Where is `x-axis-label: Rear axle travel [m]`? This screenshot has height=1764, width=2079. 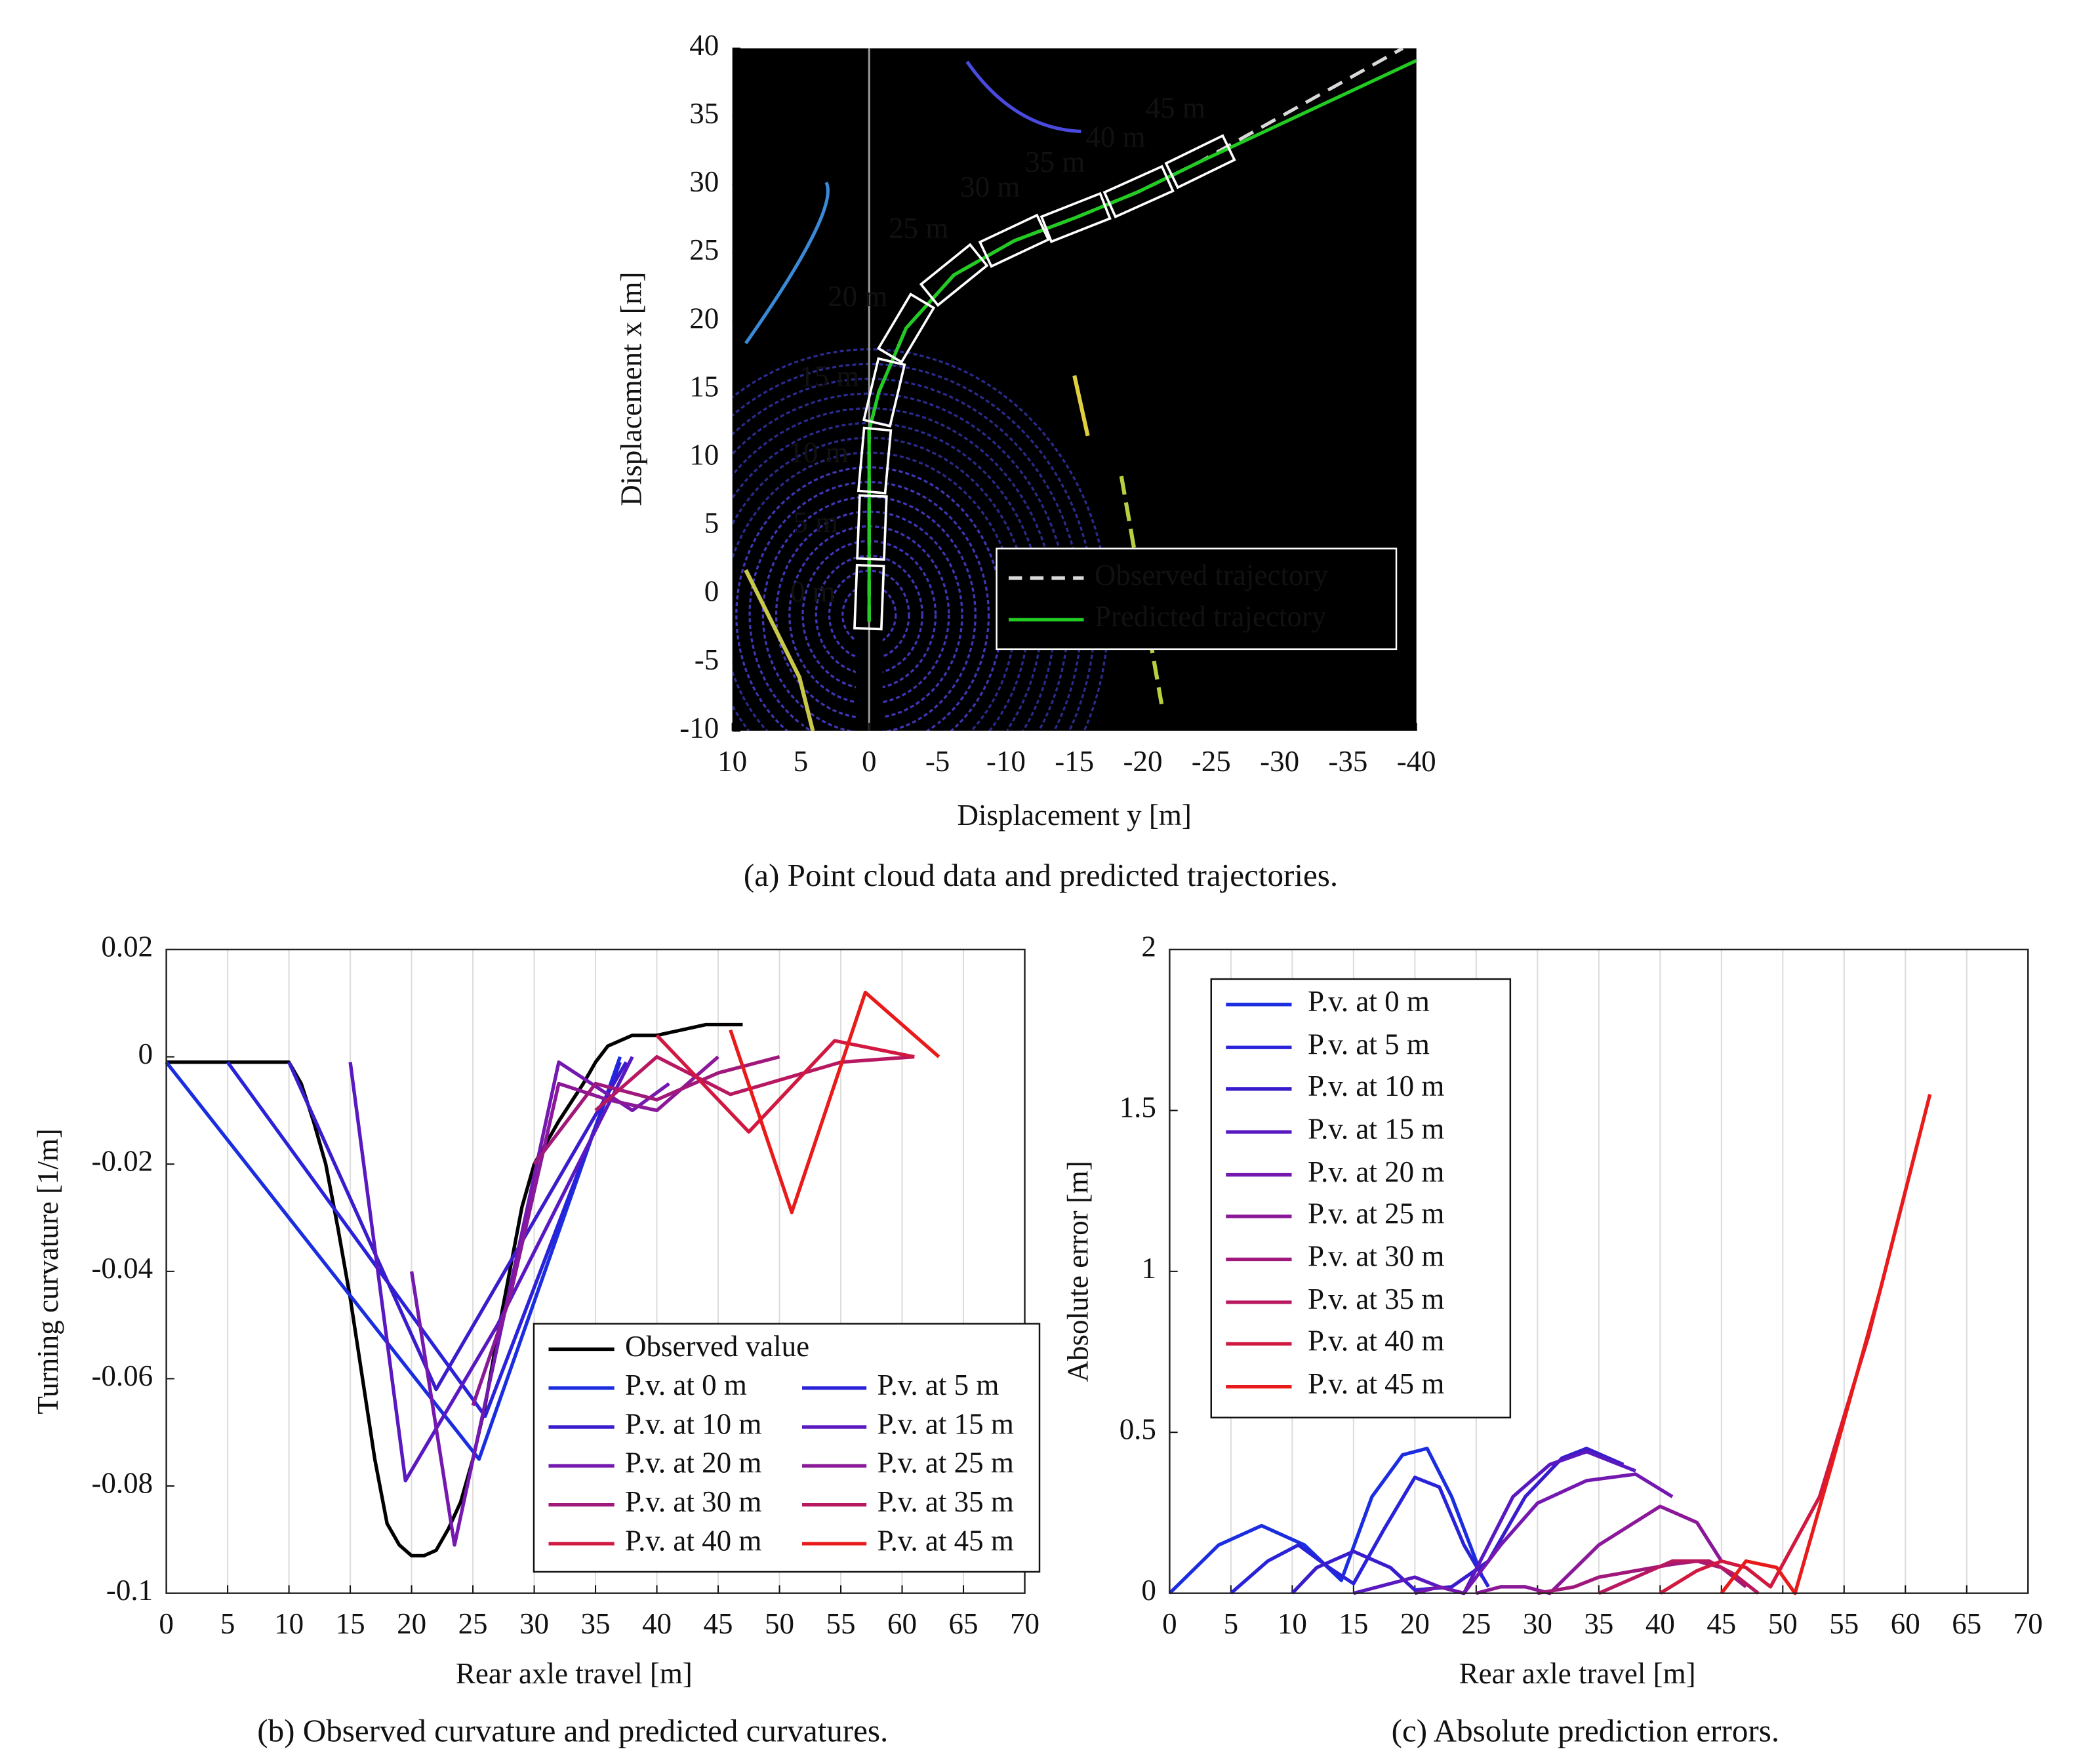 x-axis-label: Rear axle travel [m] is located at coordinates (1577, 1674).